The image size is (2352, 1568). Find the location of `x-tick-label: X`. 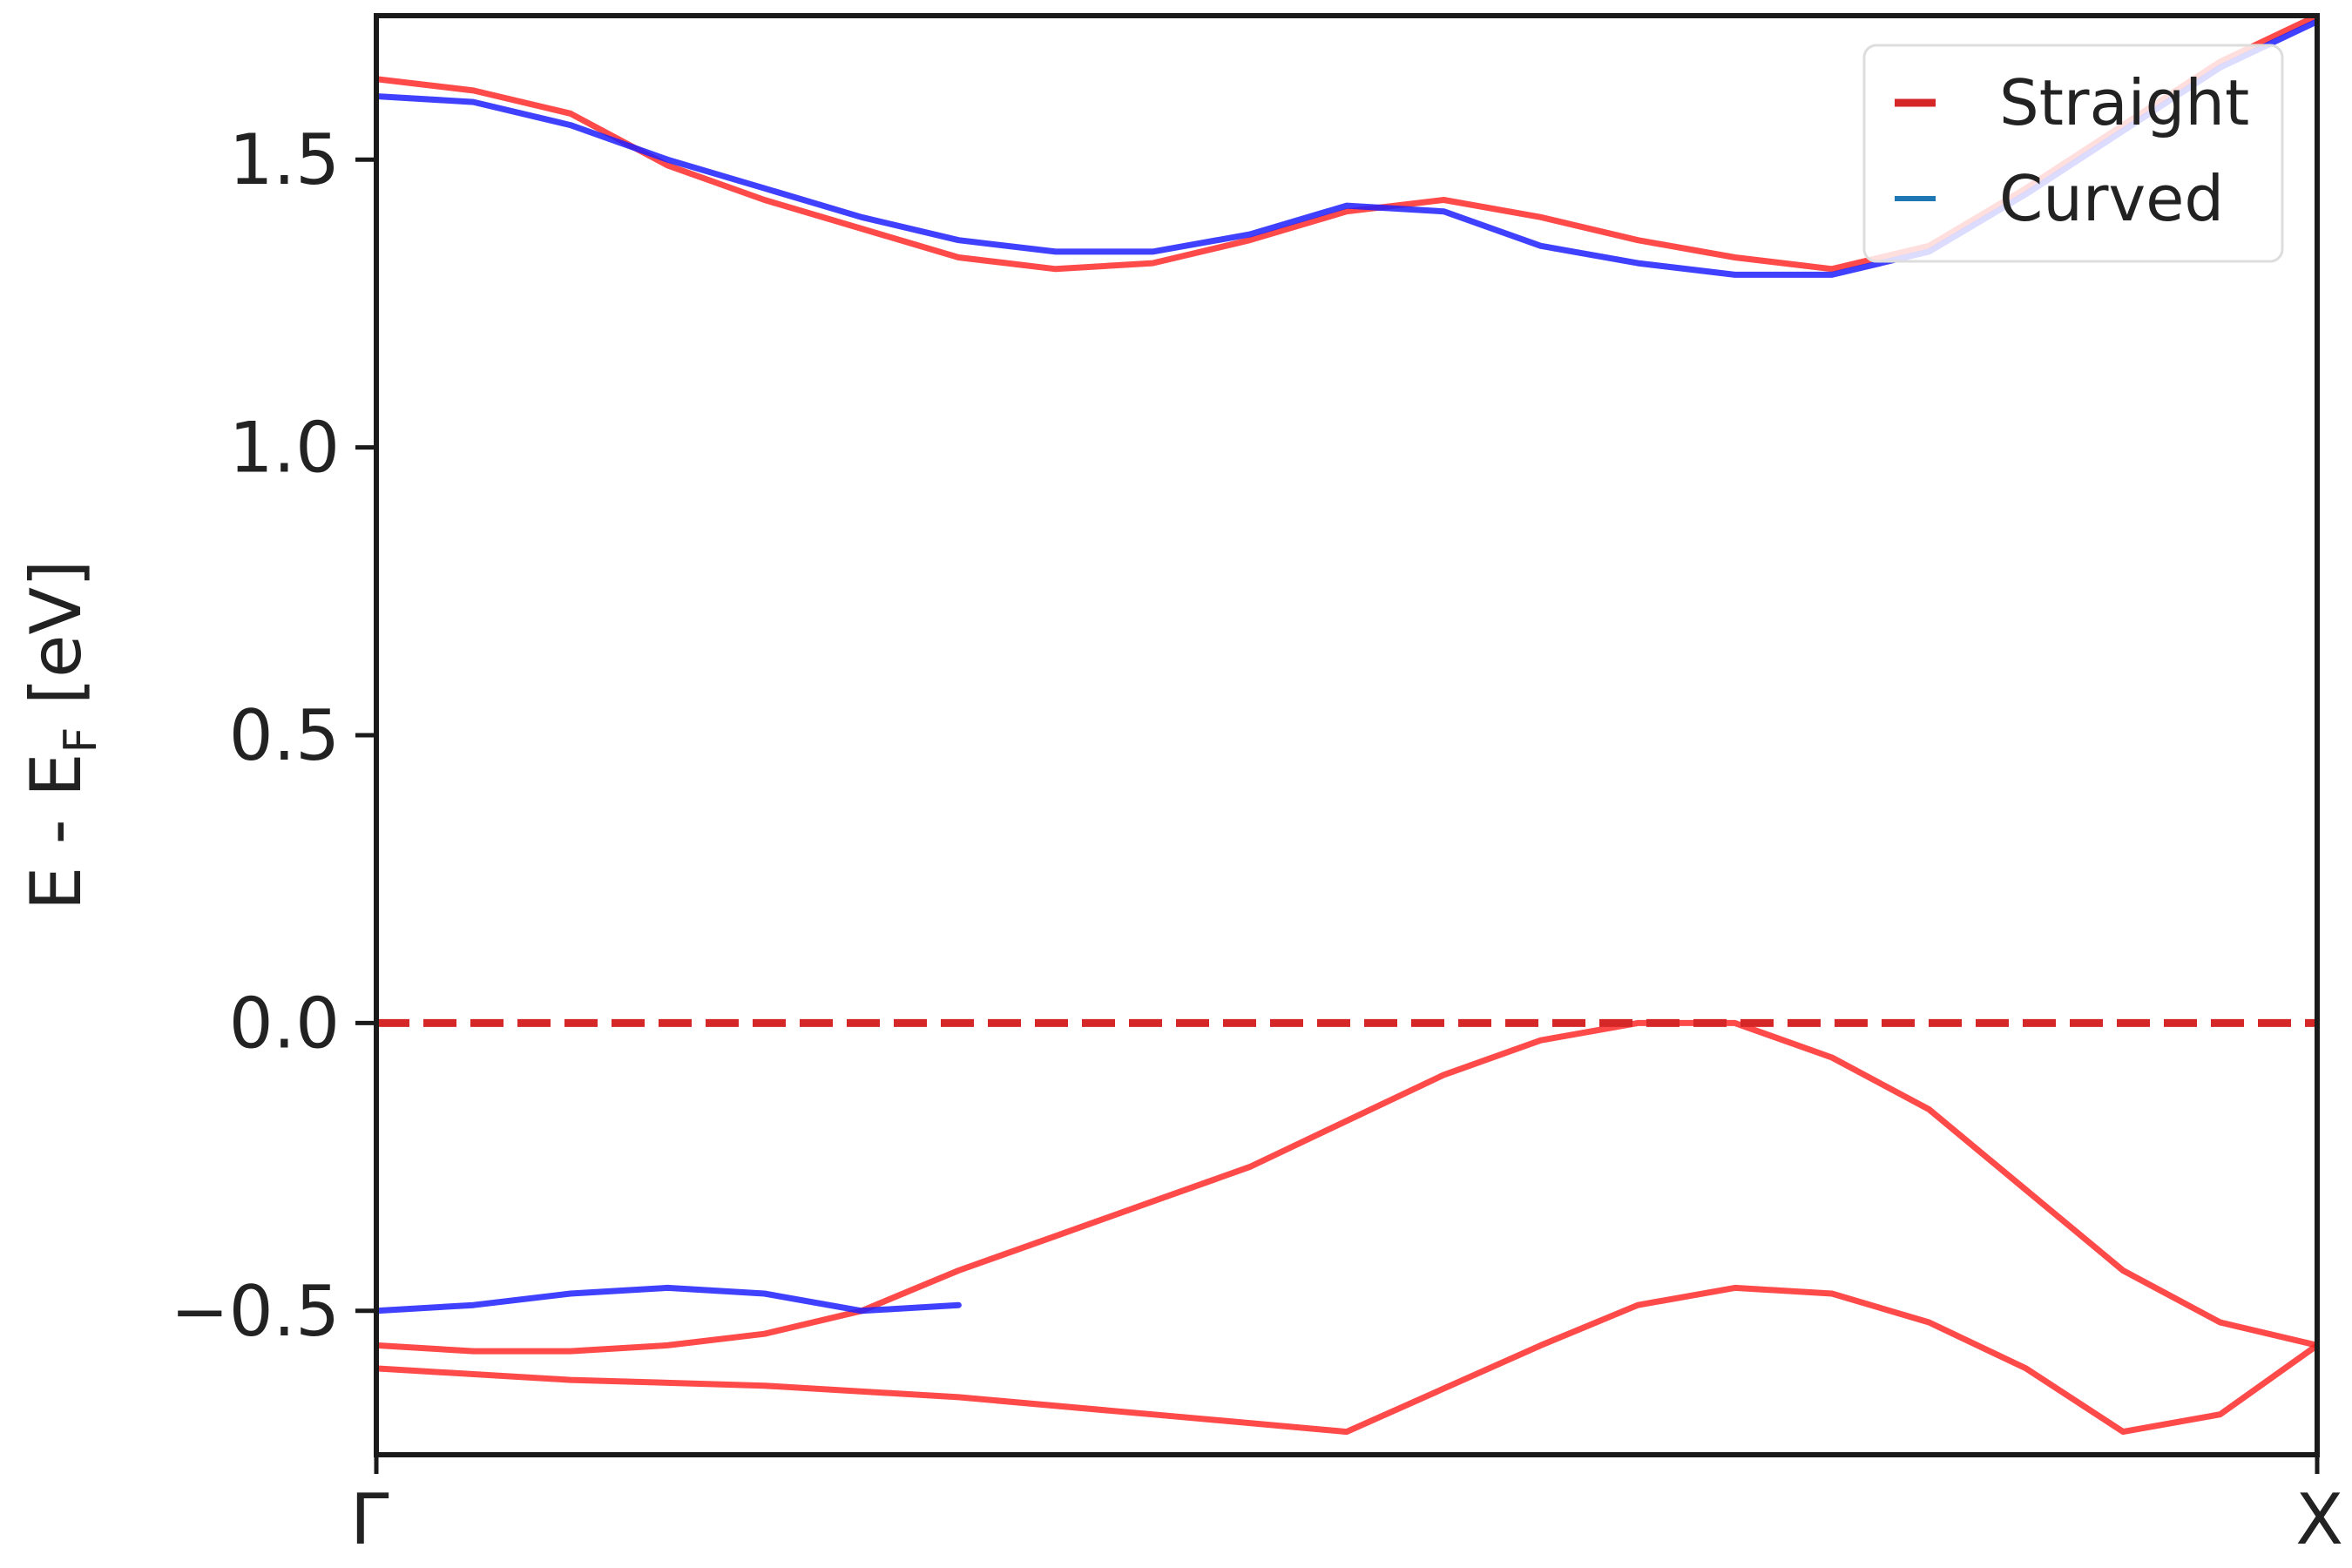

x-tick-label: X is located at coordinates (2319, 1519).